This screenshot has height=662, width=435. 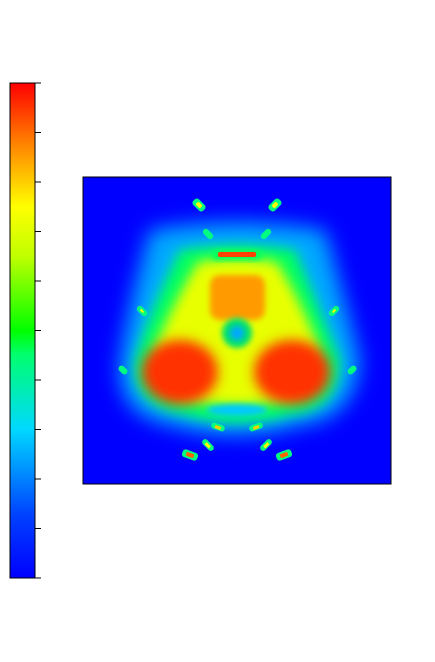 What do you see at coordinates (237, 410) in the screenshot?
I see `bottom-notch` at bounding box center [237, 410].